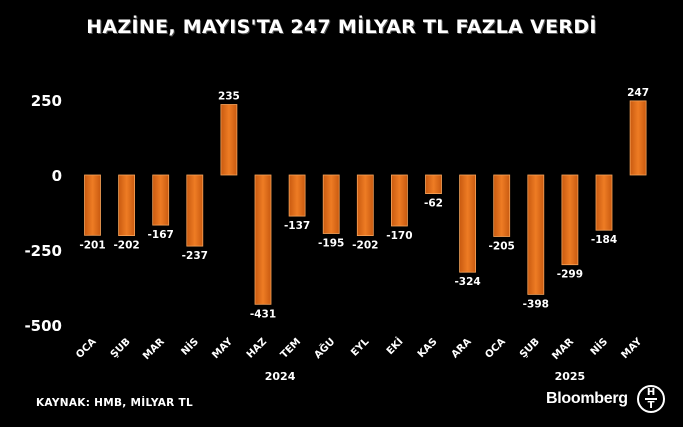 This screenshot has height=427, width=683. I want to click on bar-value-label: -184, so click(604, 240).